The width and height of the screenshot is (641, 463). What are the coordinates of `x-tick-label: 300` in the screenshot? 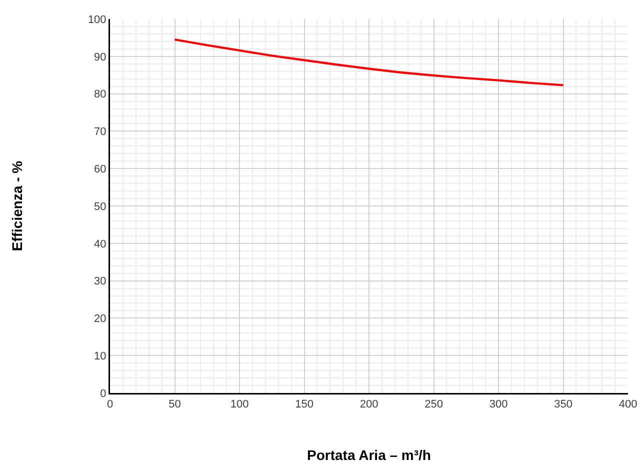 It's located at (498, 404).